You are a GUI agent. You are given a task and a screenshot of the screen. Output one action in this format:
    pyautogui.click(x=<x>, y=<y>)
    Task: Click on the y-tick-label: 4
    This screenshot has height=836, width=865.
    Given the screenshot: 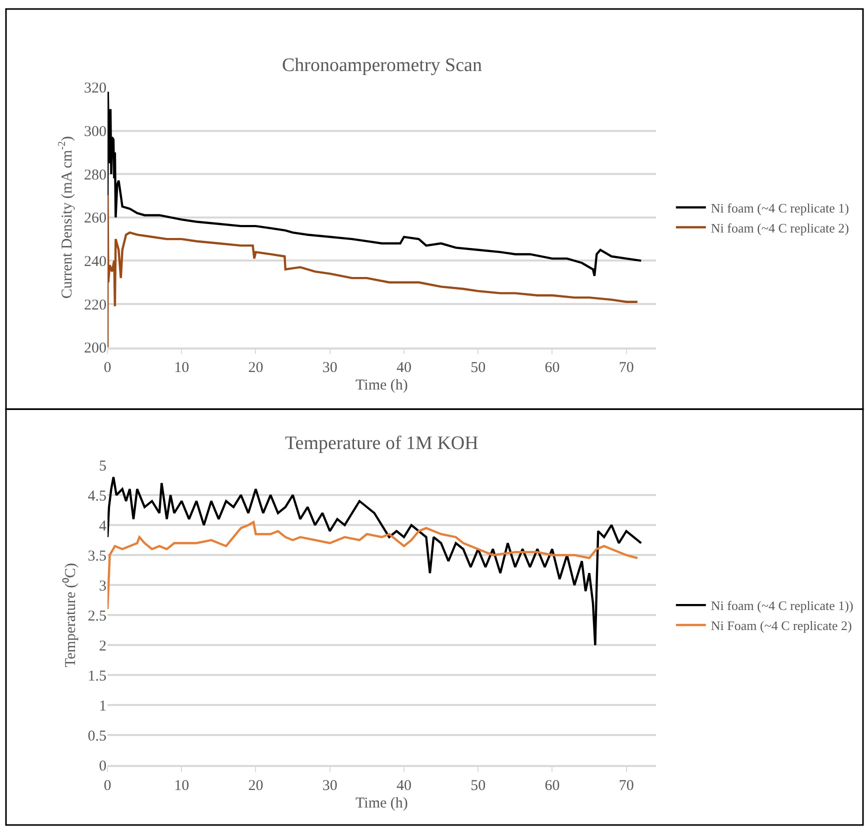 What is the action you would take?
    pyautogui.click(x=103, y=526)
    